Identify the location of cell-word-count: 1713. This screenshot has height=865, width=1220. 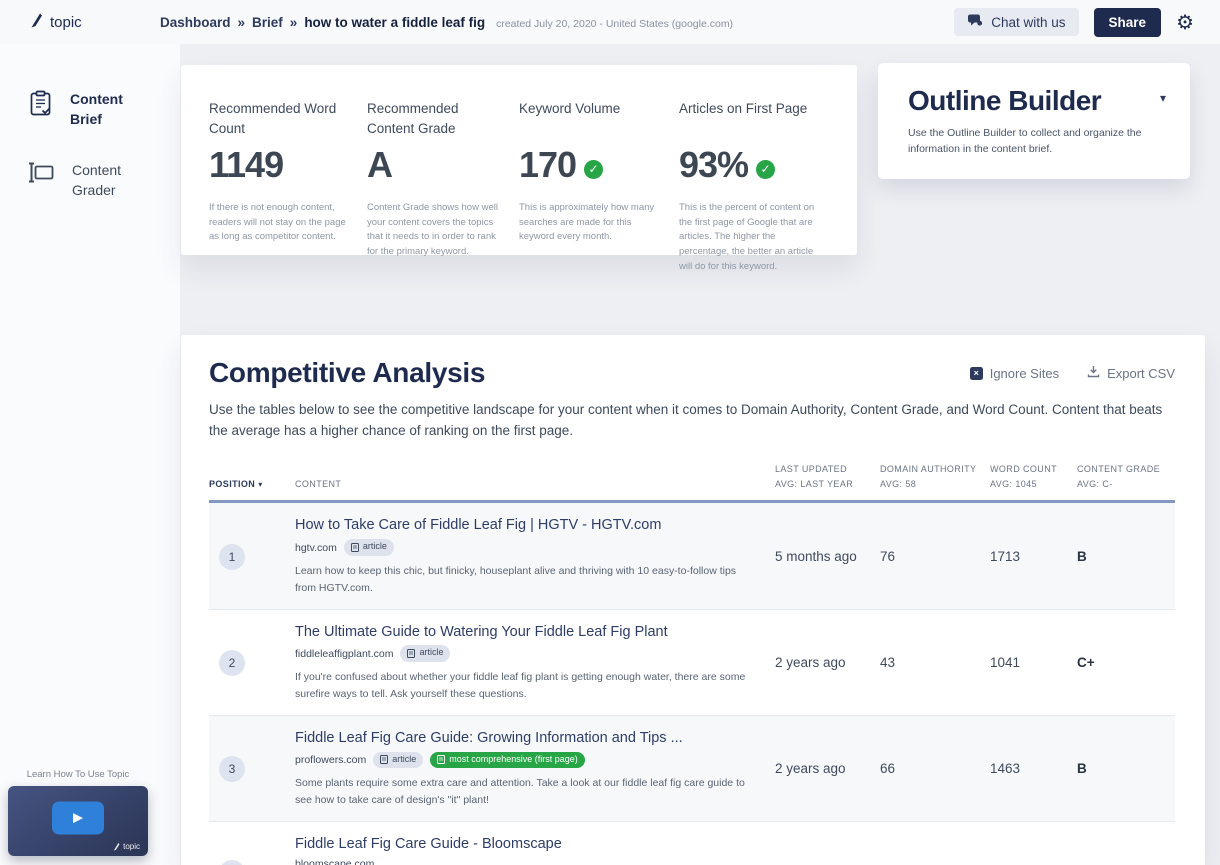
(1005, 556).